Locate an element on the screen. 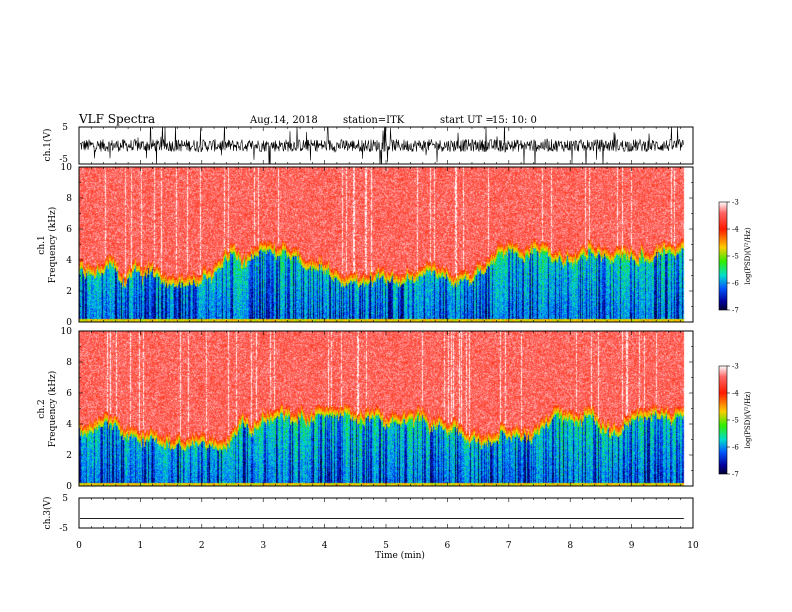 The height and width of the screenshot is (612, 792). panel-ch3-waveform: 5 -5 ch.3(V) is located at coordinates (368, 514).